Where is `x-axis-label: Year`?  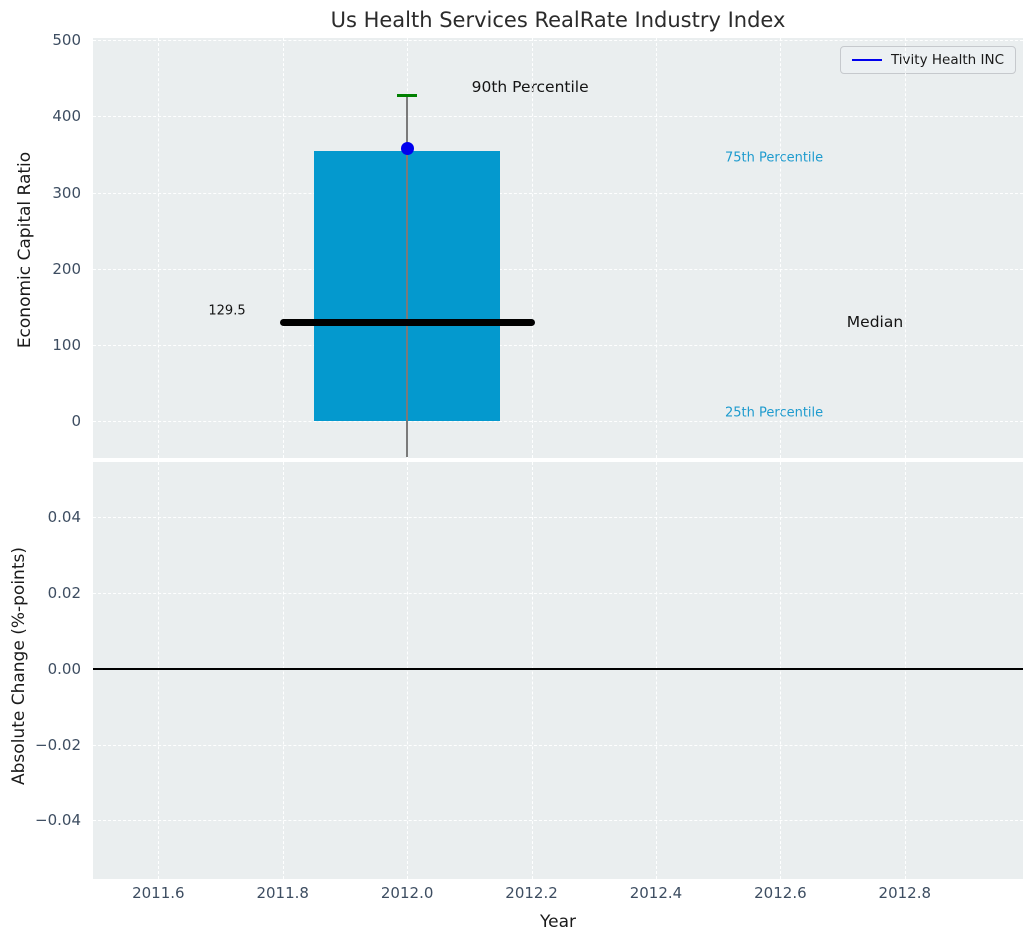 x-axis-label: Year is located at coordinates (558, 922).